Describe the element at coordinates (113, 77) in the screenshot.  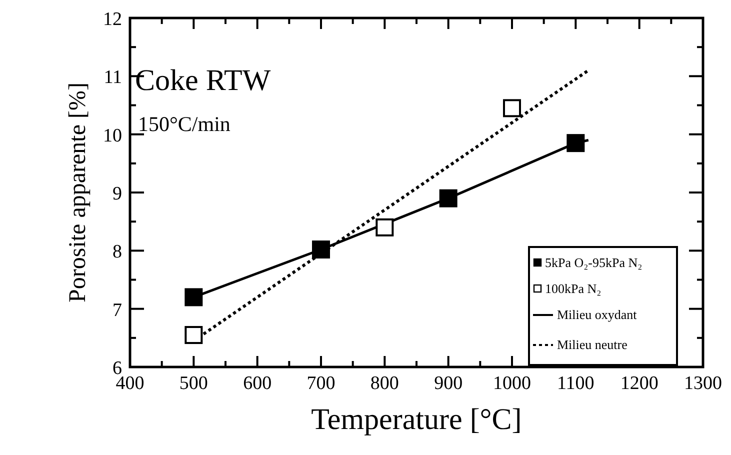
I see `y-tick-label: 11` at that location.